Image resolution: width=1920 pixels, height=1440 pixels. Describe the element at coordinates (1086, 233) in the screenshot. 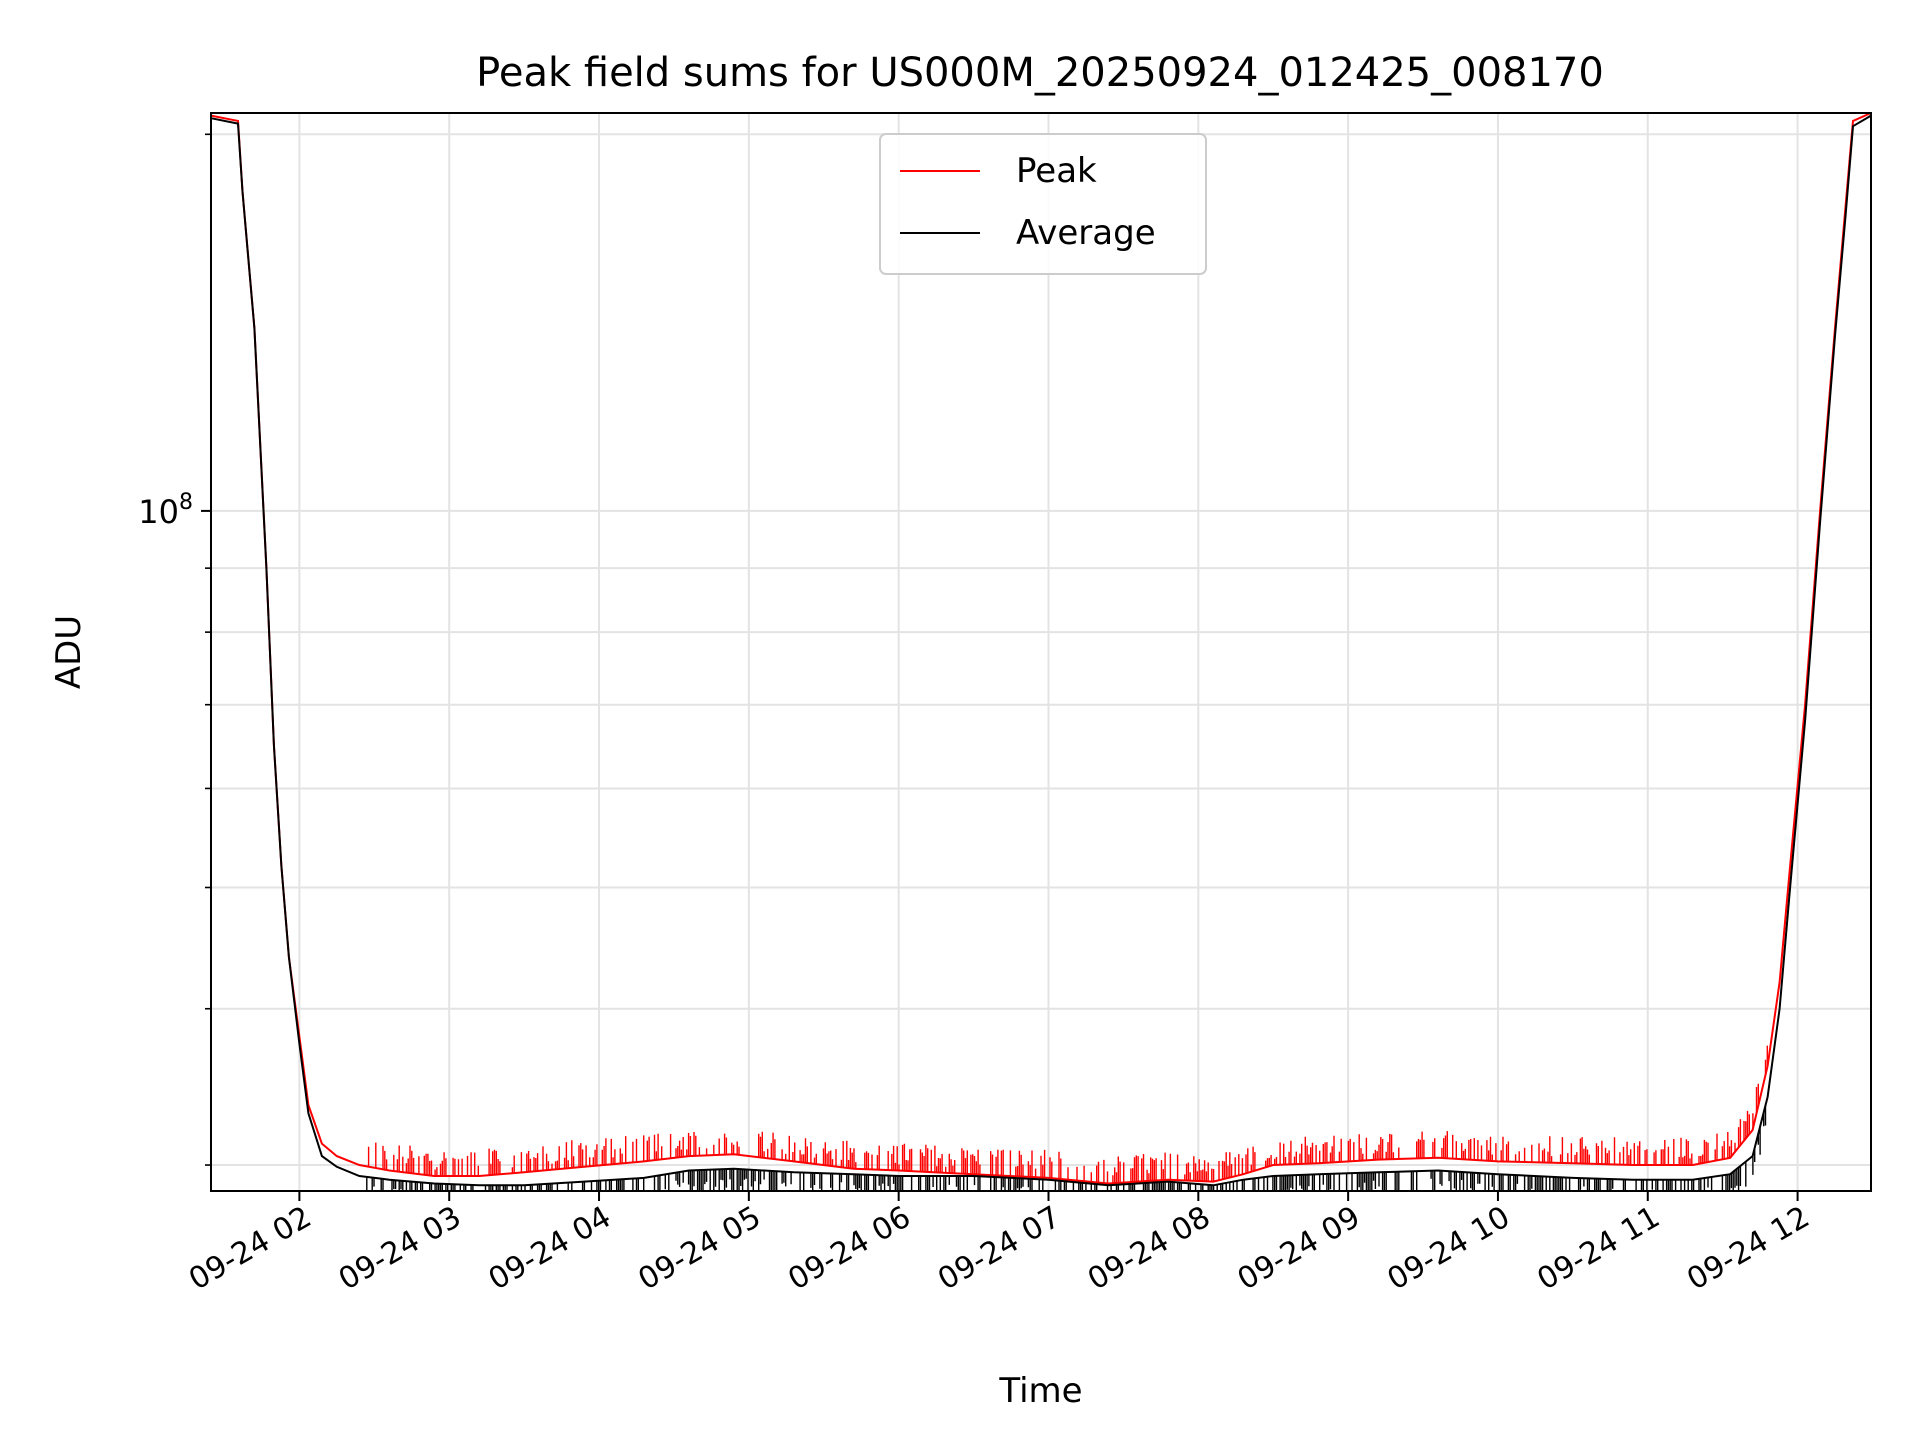

I see `legend-label-average: Average` at that location.